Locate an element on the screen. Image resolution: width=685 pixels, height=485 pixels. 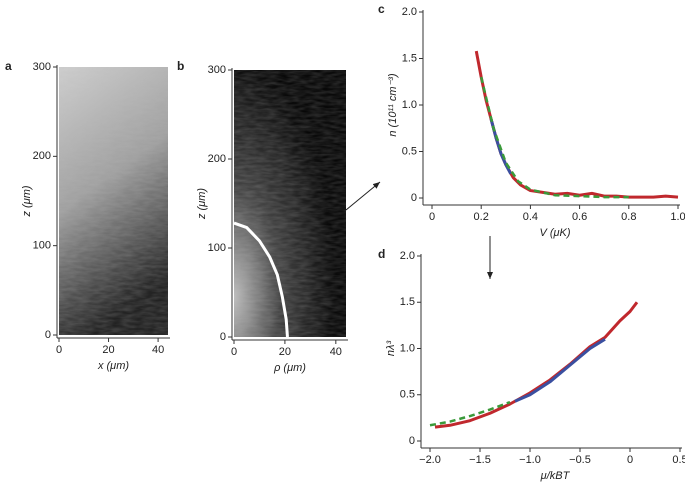
panel-label: d is located at coordinates (381, 254).